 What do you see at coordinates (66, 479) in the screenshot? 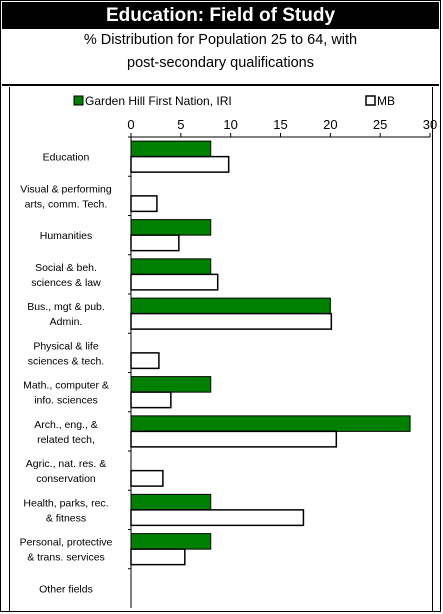
I see `category-label: conservation` at bounding box center [66, 479].